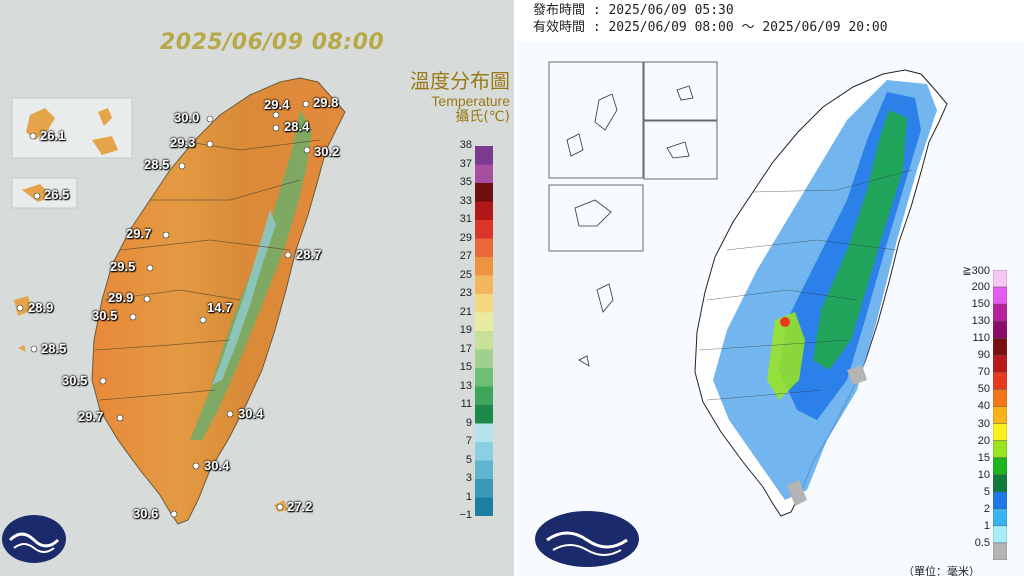 This screenshot has width=1024, height=576. What do you see at coordinates (466, 404) in the screenshot?
I see `temperature-tick-label: 11` at bounding box center [466, 404].